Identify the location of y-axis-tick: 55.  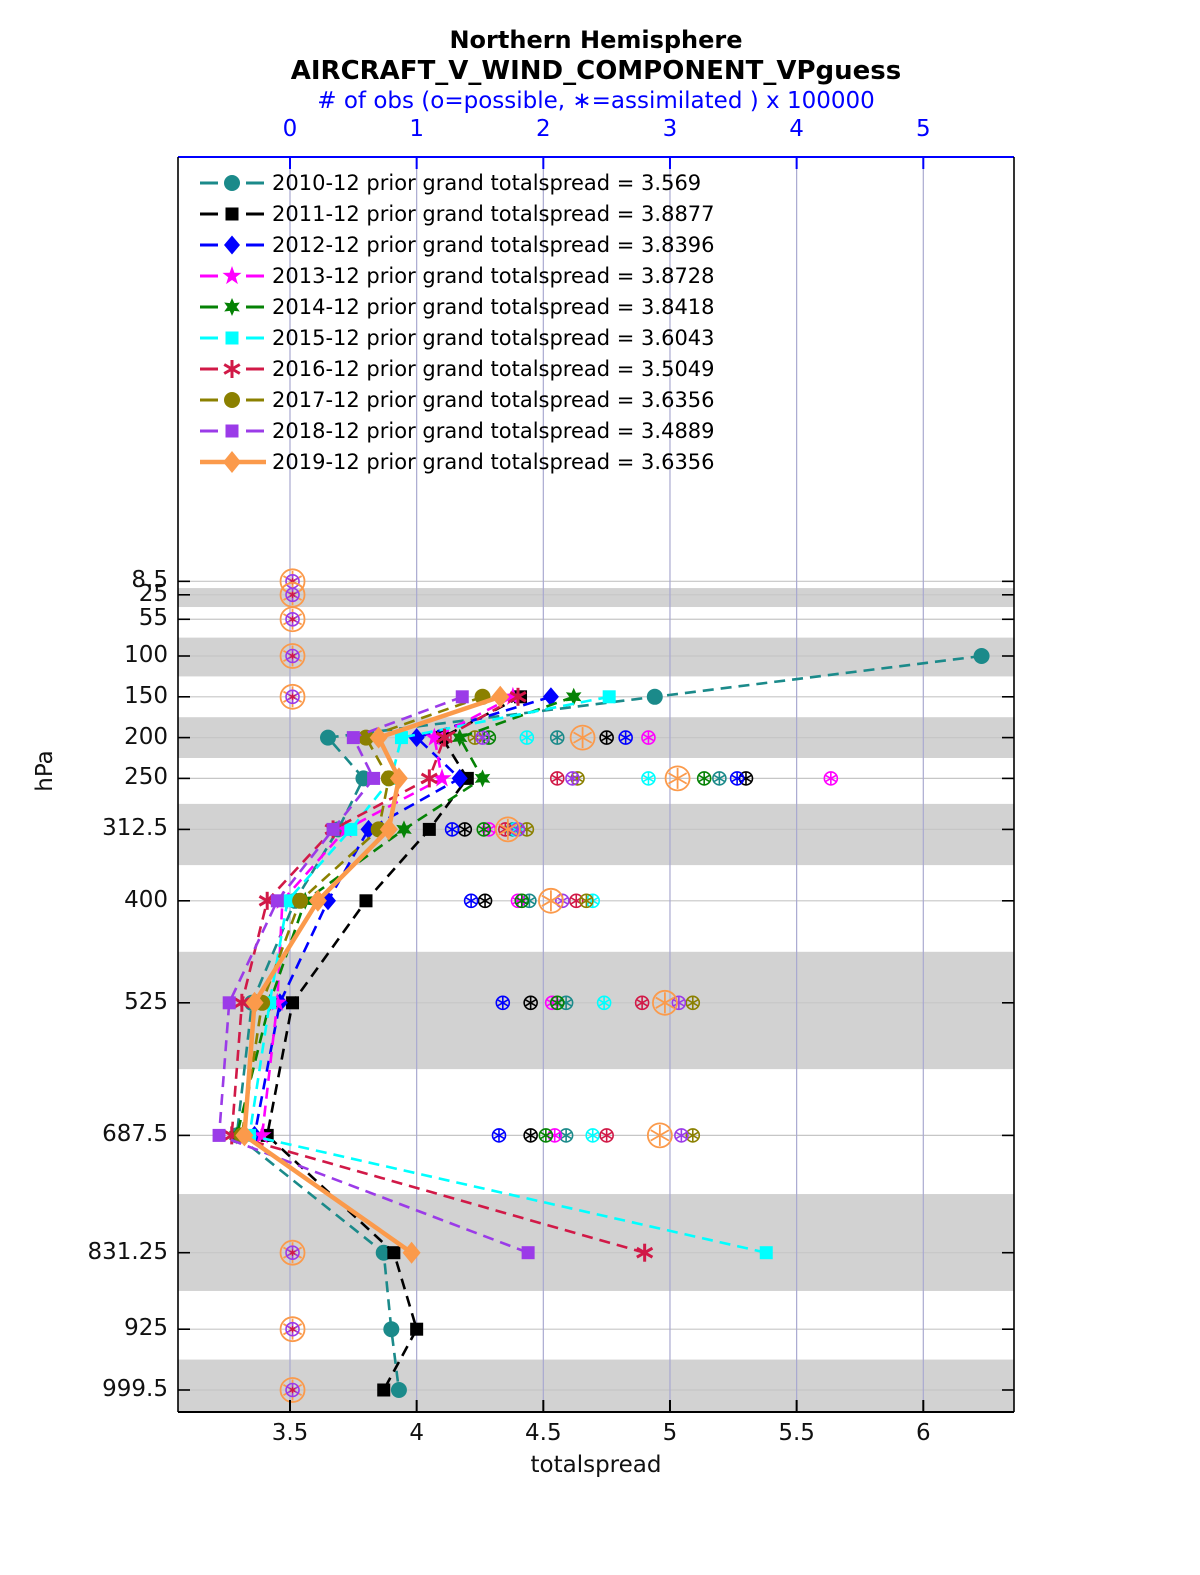
(153, 618).